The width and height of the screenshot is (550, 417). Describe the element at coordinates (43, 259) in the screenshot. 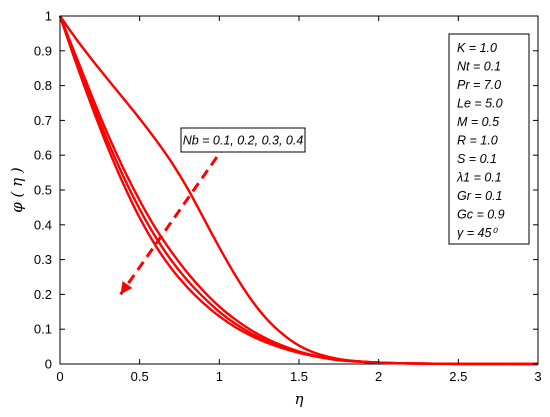

I see `y-tick-label: 0.3` at that location.